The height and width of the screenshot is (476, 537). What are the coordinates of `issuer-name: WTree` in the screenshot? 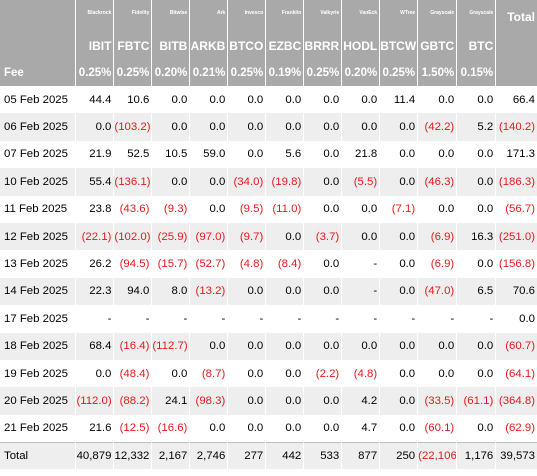 It's located at (398, 16).